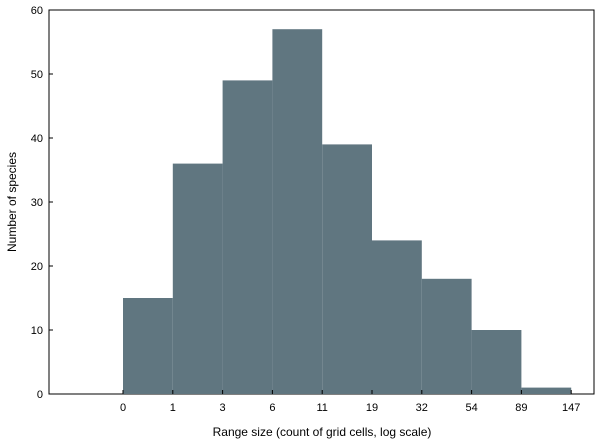  I want to click on y-tick-label: 30, so click(37, 203).